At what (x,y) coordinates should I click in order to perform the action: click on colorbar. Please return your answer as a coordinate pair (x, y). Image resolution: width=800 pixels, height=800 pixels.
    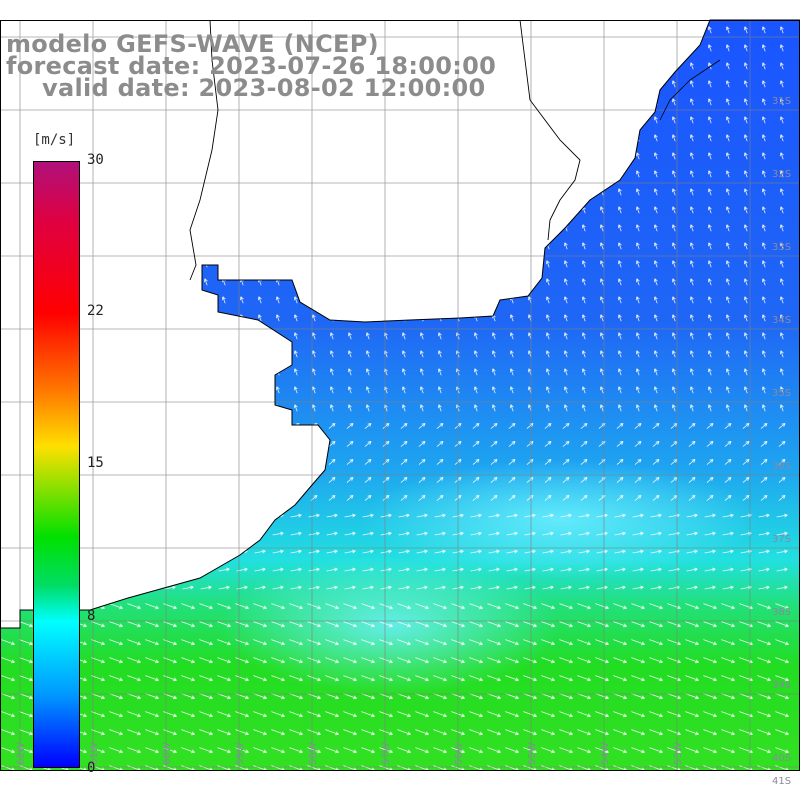
    Looking at the image, I should click on (56, 464).